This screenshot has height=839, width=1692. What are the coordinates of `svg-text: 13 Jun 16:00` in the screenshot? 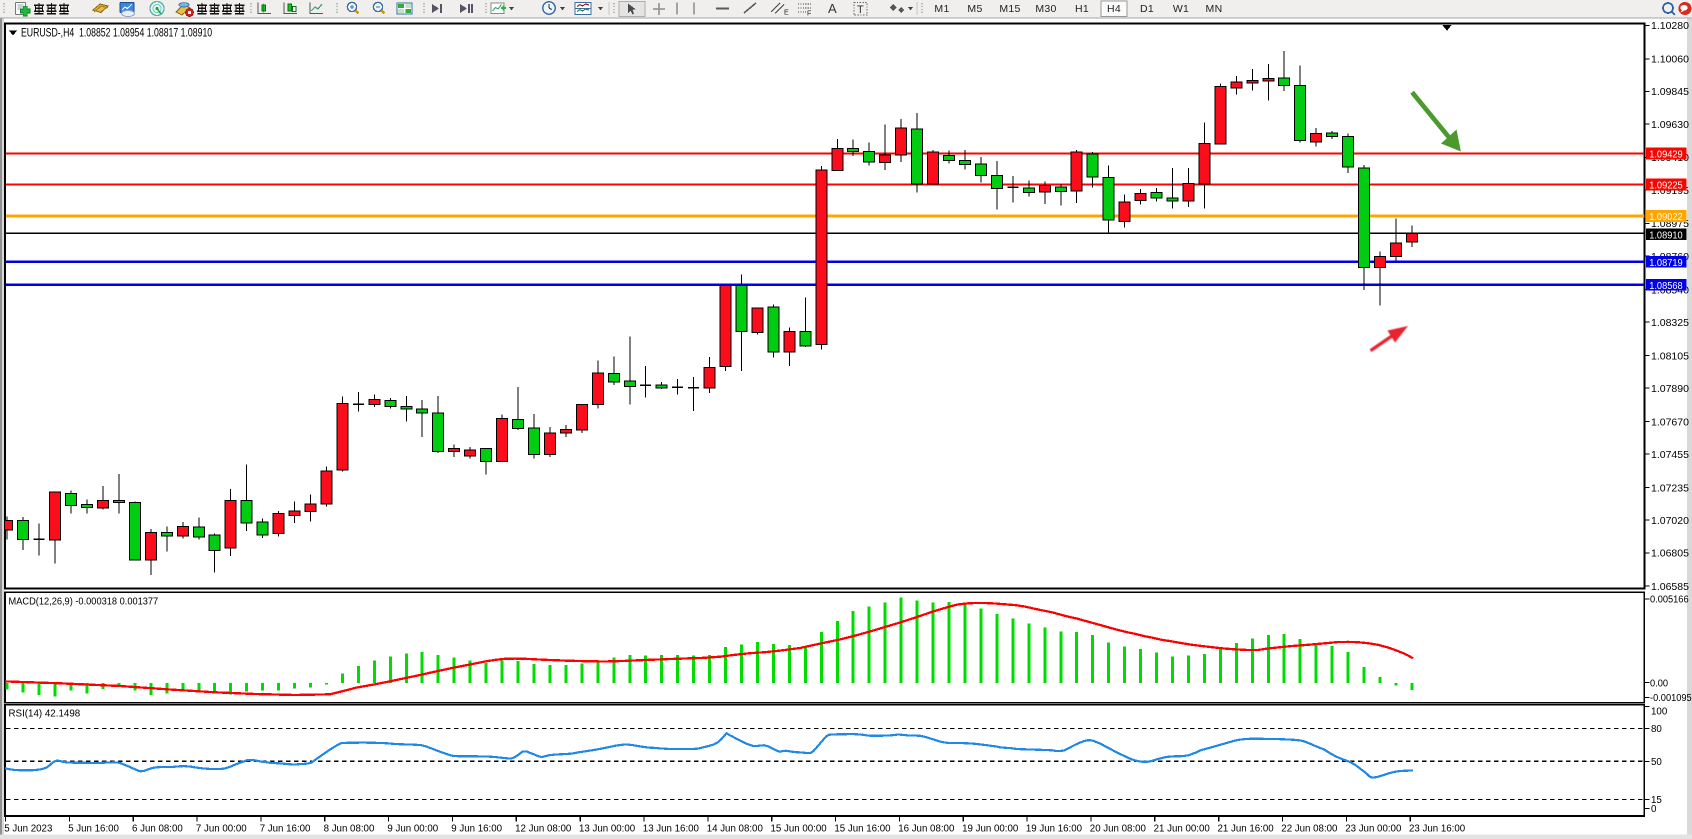 It's located at (671, 828).